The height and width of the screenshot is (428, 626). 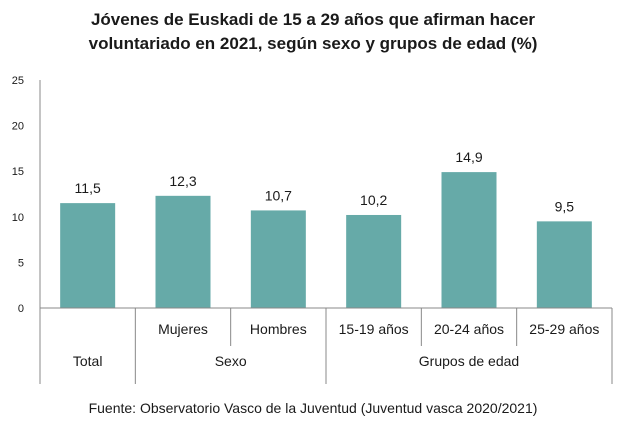 I want to click on data-label-3: 10,2, so click(x=373, y=200).